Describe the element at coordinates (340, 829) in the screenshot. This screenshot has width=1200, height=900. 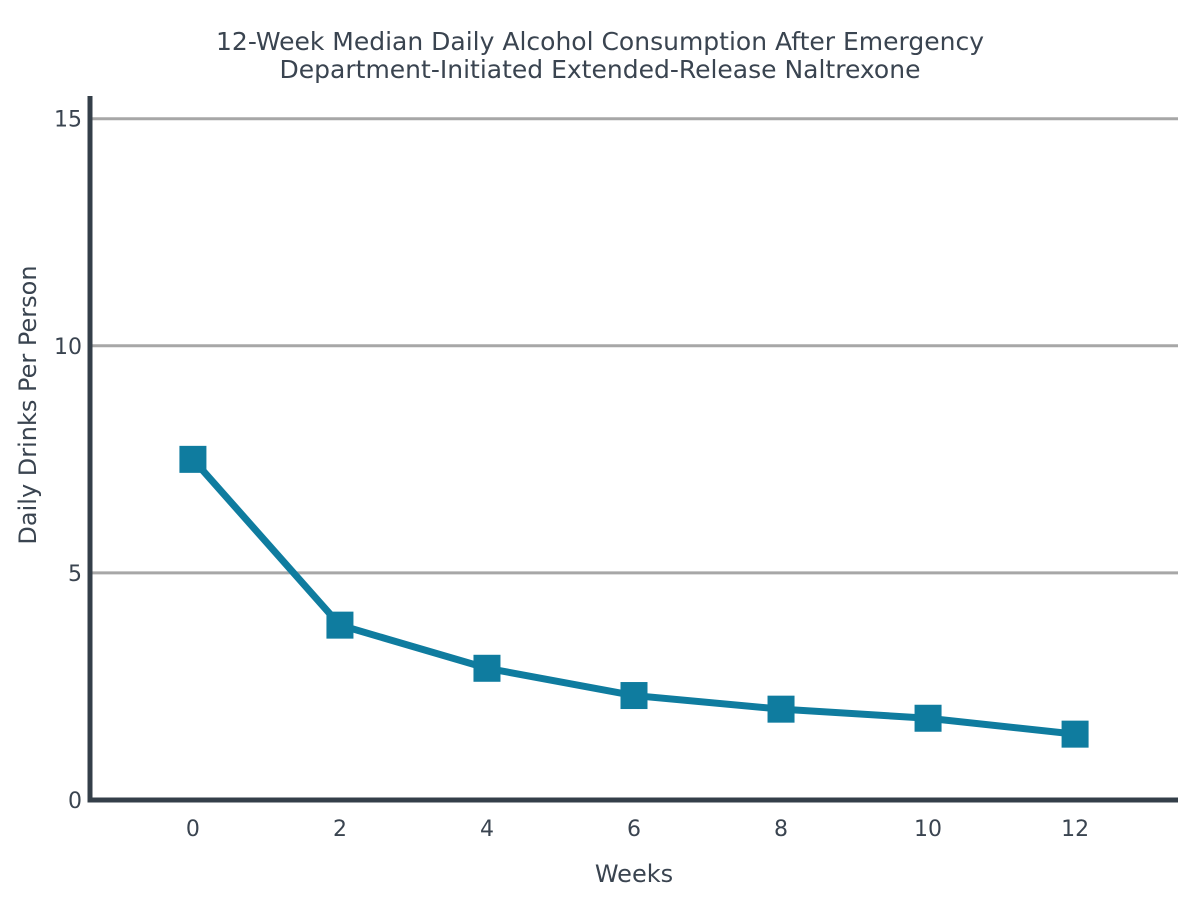
I see `x-tick-label-1: 2` at that location.